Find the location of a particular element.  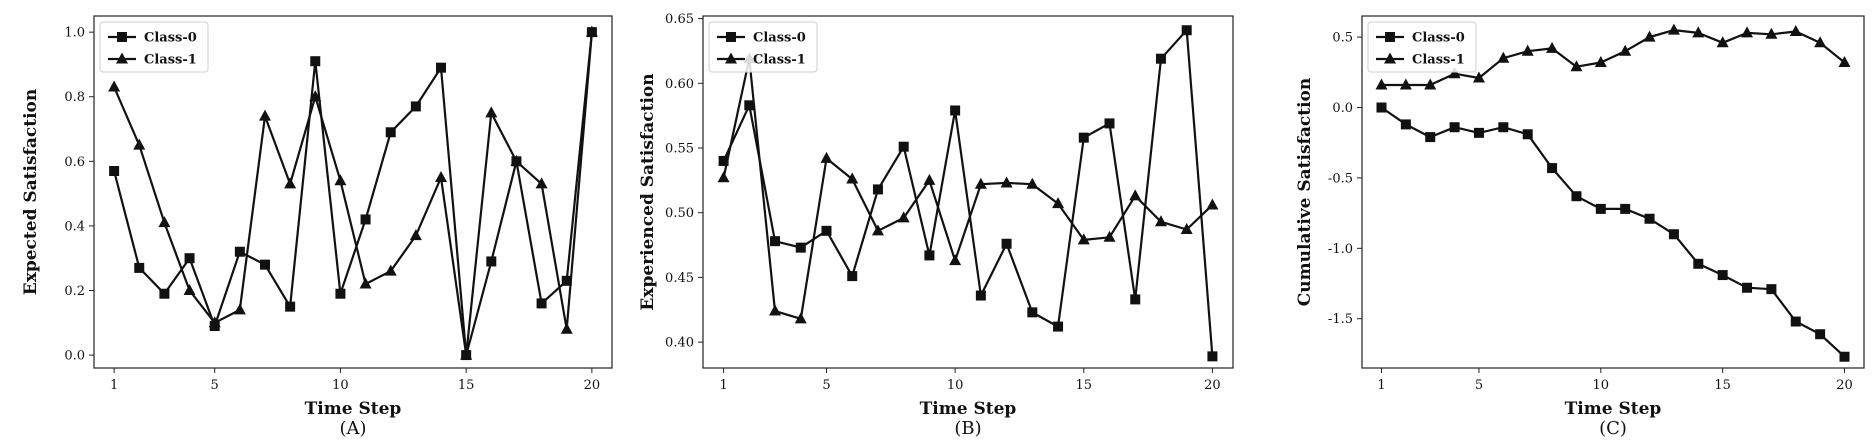

y-tick-label: -1.0 is located at coordinates (1340, 249).